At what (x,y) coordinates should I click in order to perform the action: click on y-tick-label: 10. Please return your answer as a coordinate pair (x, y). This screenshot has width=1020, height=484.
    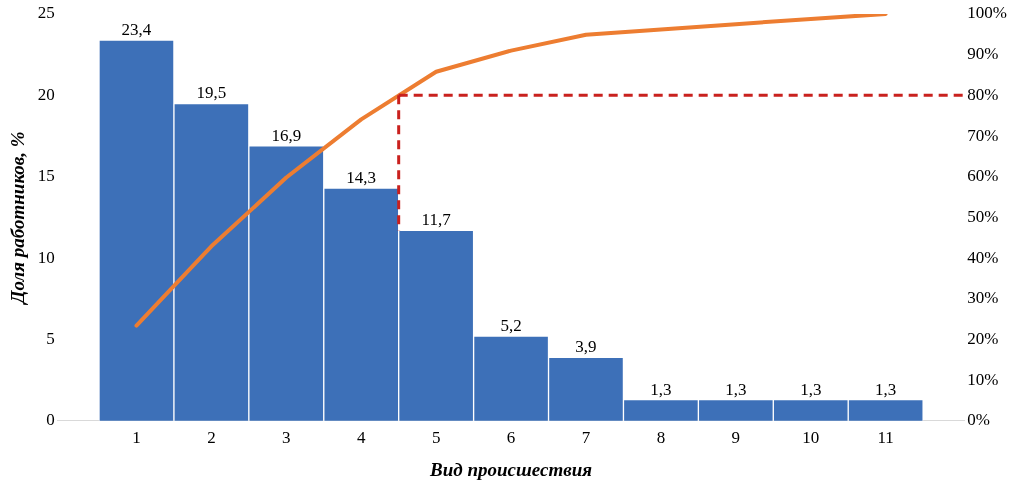
    Looking at the image, I should click on (46, 257).